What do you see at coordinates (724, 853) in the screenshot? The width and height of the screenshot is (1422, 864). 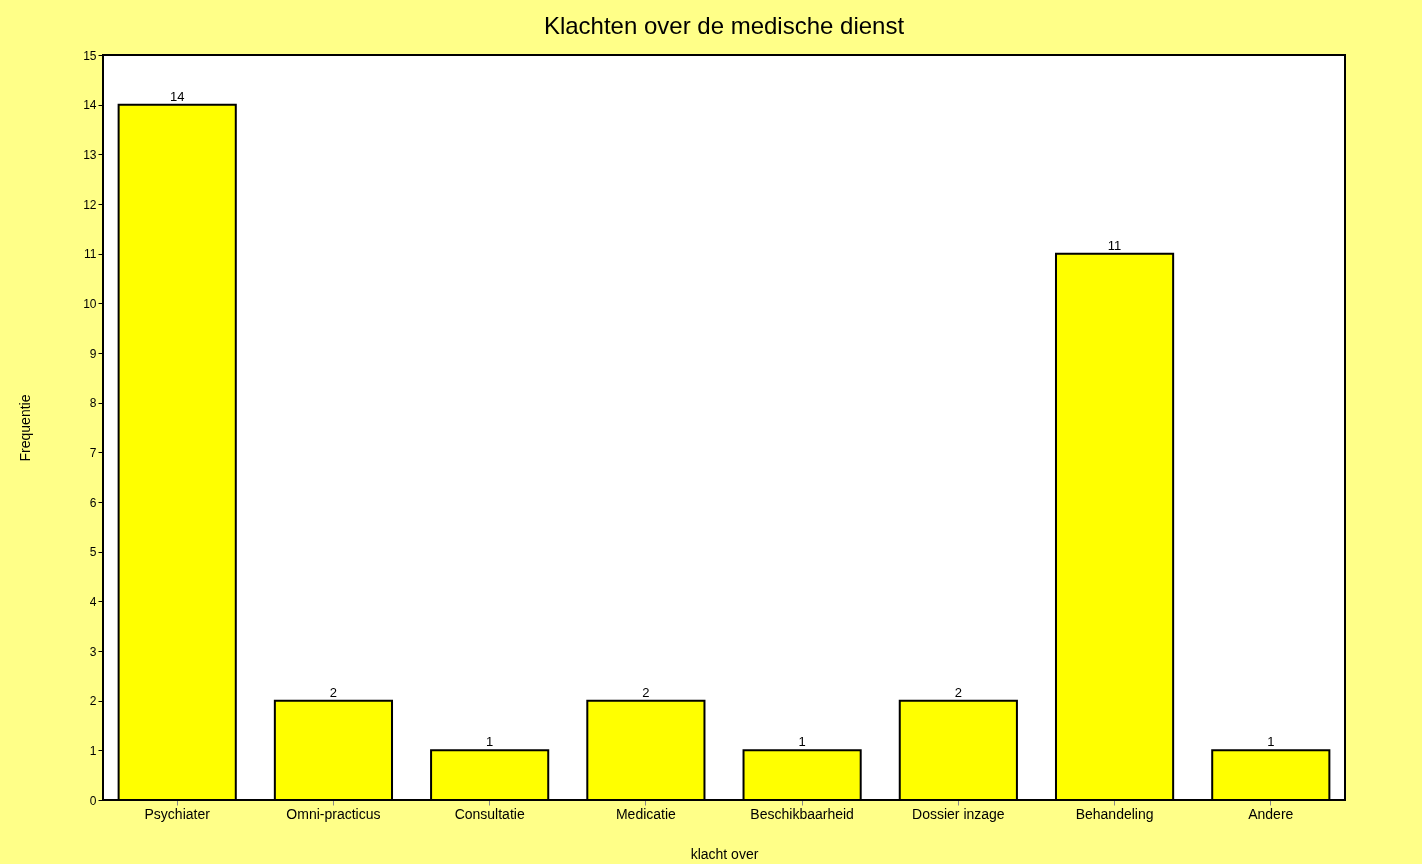 I see `x-axis-title: klacht over` at bounding box center [724, 853].